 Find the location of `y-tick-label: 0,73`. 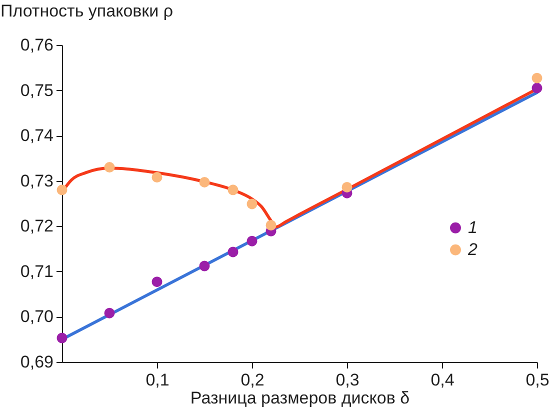

y-tick-label: 0,73 is located at coordinates (37, 180).